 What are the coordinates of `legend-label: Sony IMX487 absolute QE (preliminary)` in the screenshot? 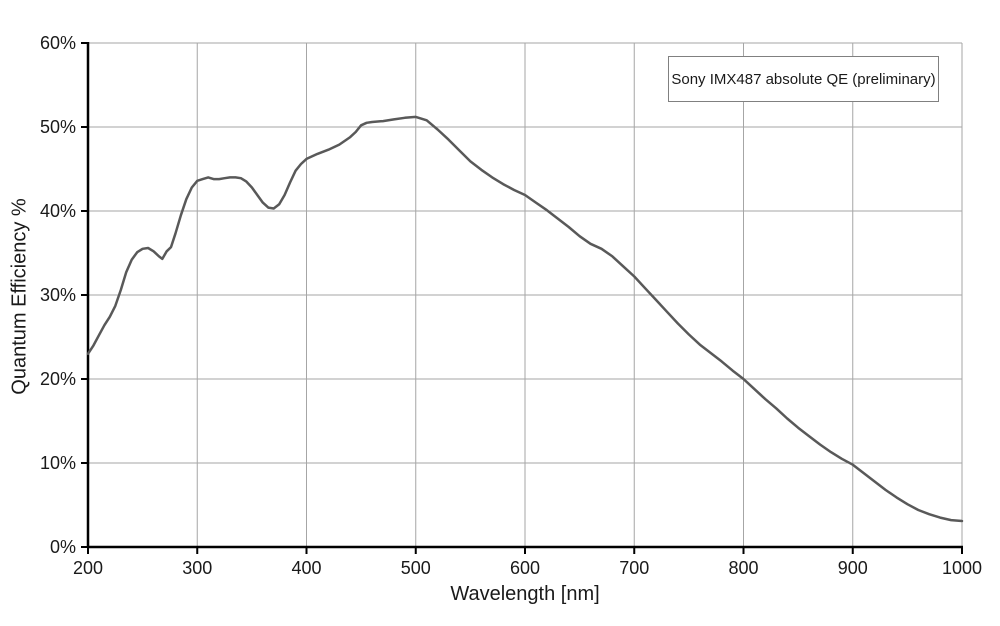 It's located at (803, 79).